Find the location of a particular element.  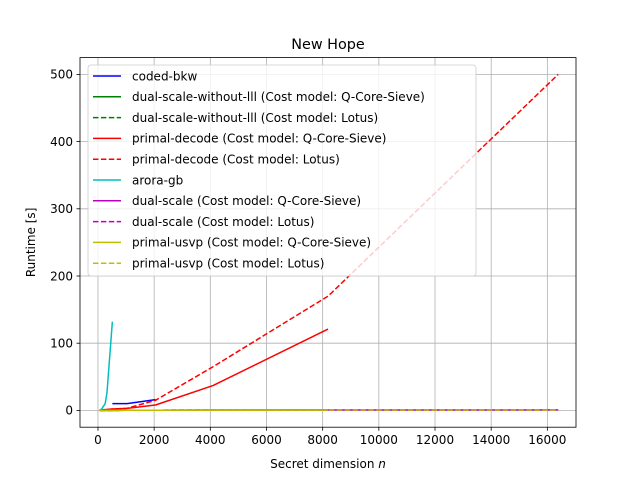

y-tick-label: 500 is located at coordinates (61, 75).